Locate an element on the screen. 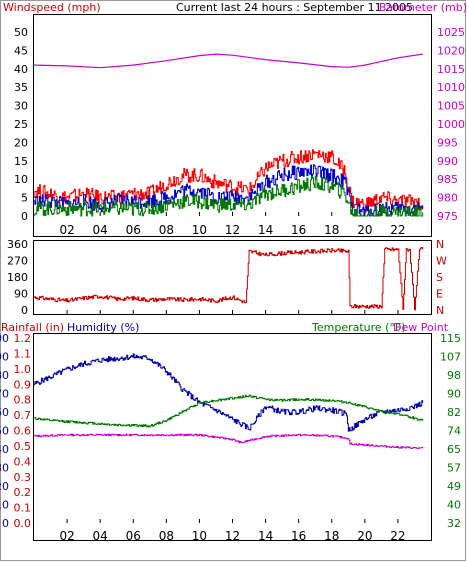  rain_ticks-tick-label: 0.6 is located at coordinates (23, 431).